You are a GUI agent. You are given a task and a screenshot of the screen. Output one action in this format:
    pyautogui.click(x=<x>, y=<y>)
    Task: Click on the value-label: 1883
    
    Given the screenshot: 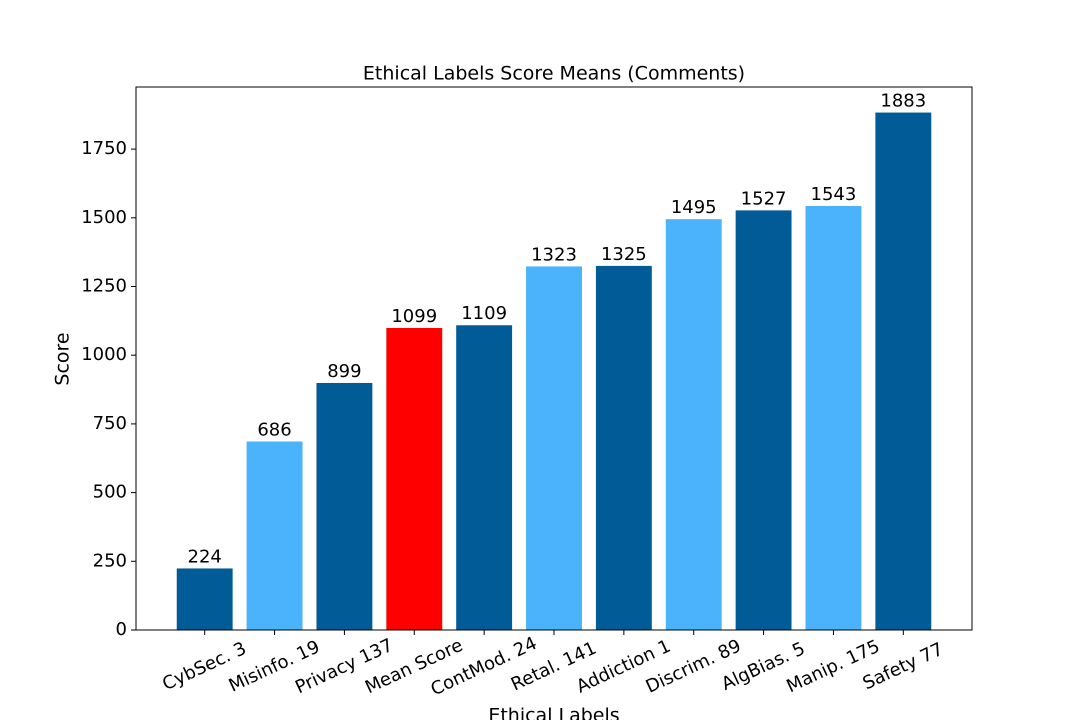 What is the action you would take?
    pyautogui.click(x=903, y=101)
    